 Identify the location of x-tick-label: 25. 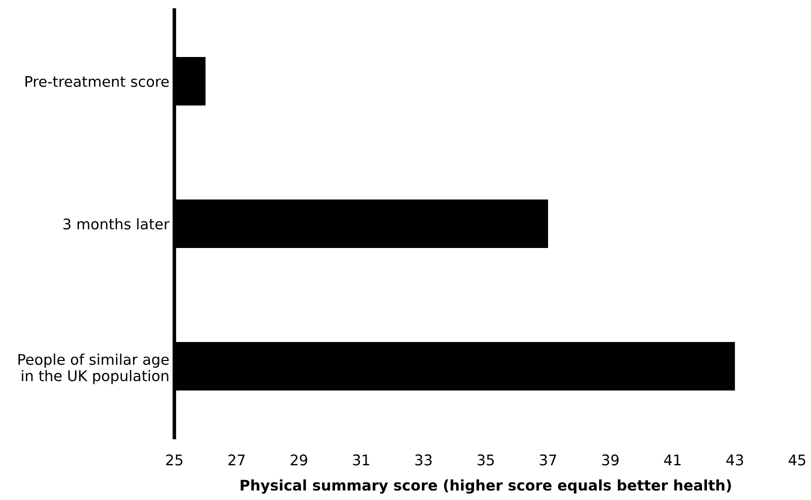
(174, 460).